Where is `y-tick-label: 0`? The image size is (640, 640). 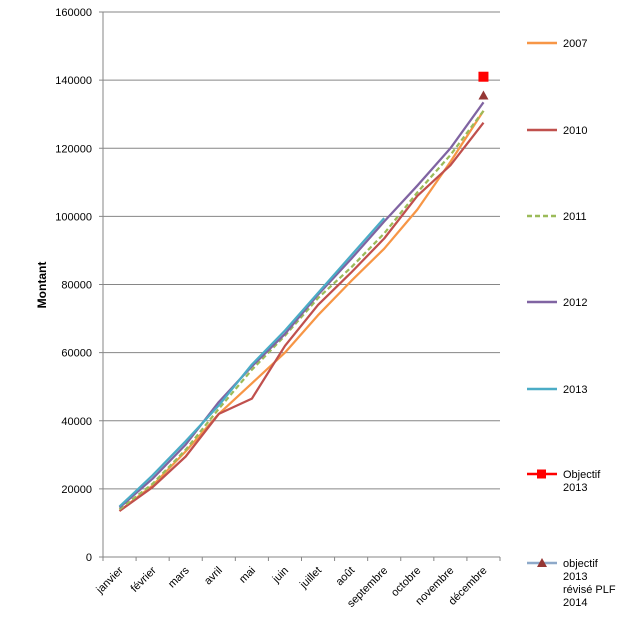 y-tick-label: 0 is located at coordinates (89, 558).